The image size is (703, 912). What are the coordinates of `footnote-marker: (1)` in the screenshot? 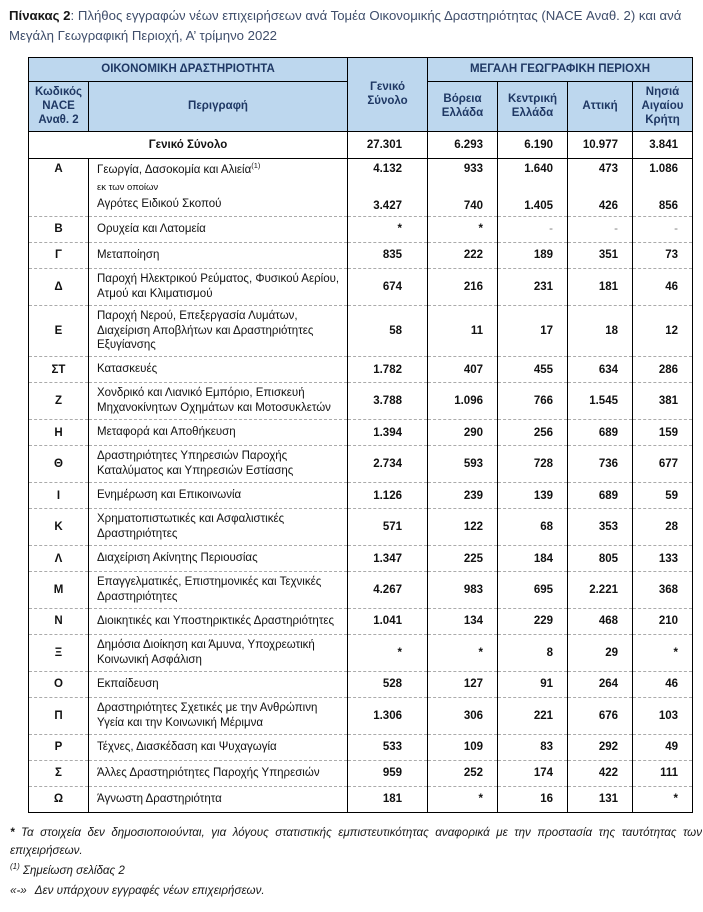 It's located at (15, 866).